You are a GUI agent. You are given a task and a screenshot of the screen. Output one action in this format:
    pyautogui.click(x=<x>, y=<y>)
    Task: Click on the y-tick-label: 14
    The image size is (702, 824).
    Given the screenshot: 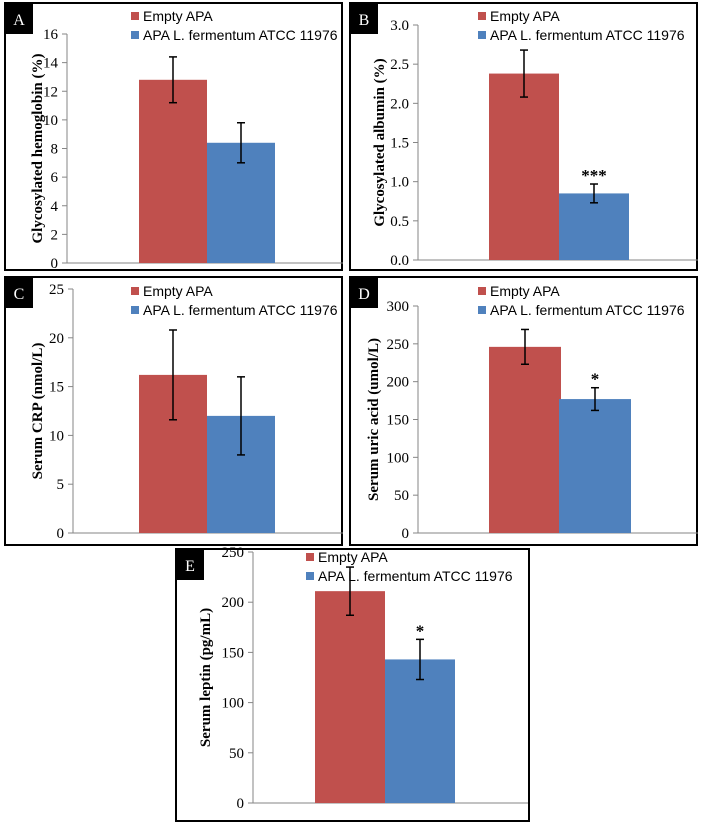 What is the action you would take?
    pyautogui.click(x=51, y=64)
    